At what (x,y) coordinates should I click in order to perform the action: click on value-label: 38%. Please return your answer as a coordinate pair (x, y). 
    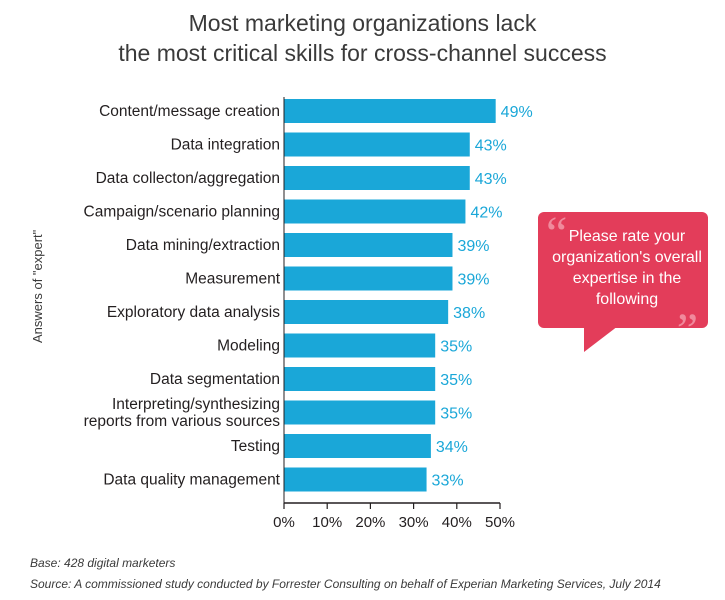
    Looking at the image, I should click on (469, 313).